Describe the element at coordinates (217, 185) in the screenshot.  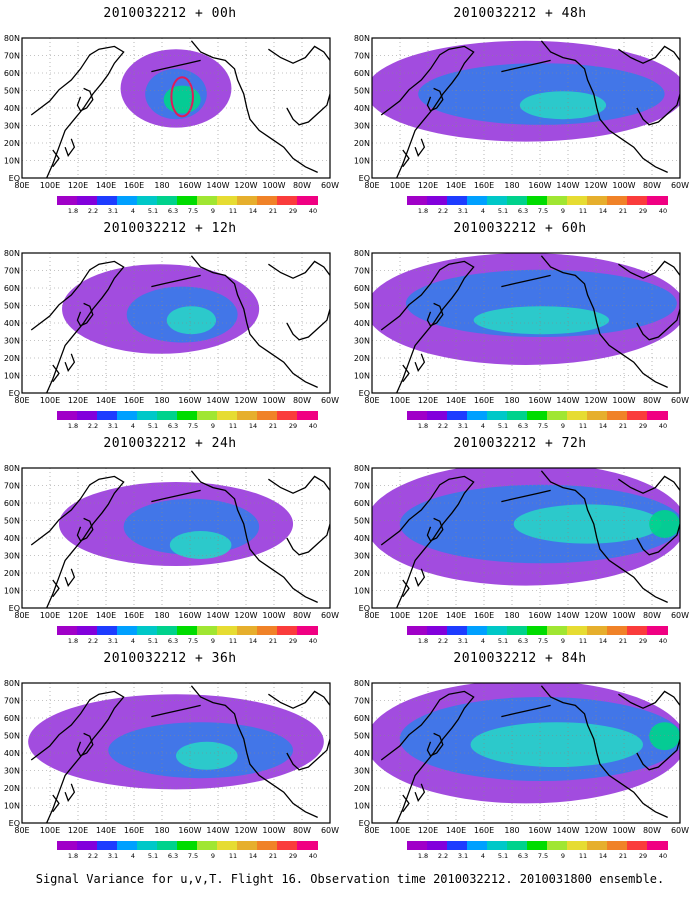
I see `lon-tick-label: 140W` at that location.